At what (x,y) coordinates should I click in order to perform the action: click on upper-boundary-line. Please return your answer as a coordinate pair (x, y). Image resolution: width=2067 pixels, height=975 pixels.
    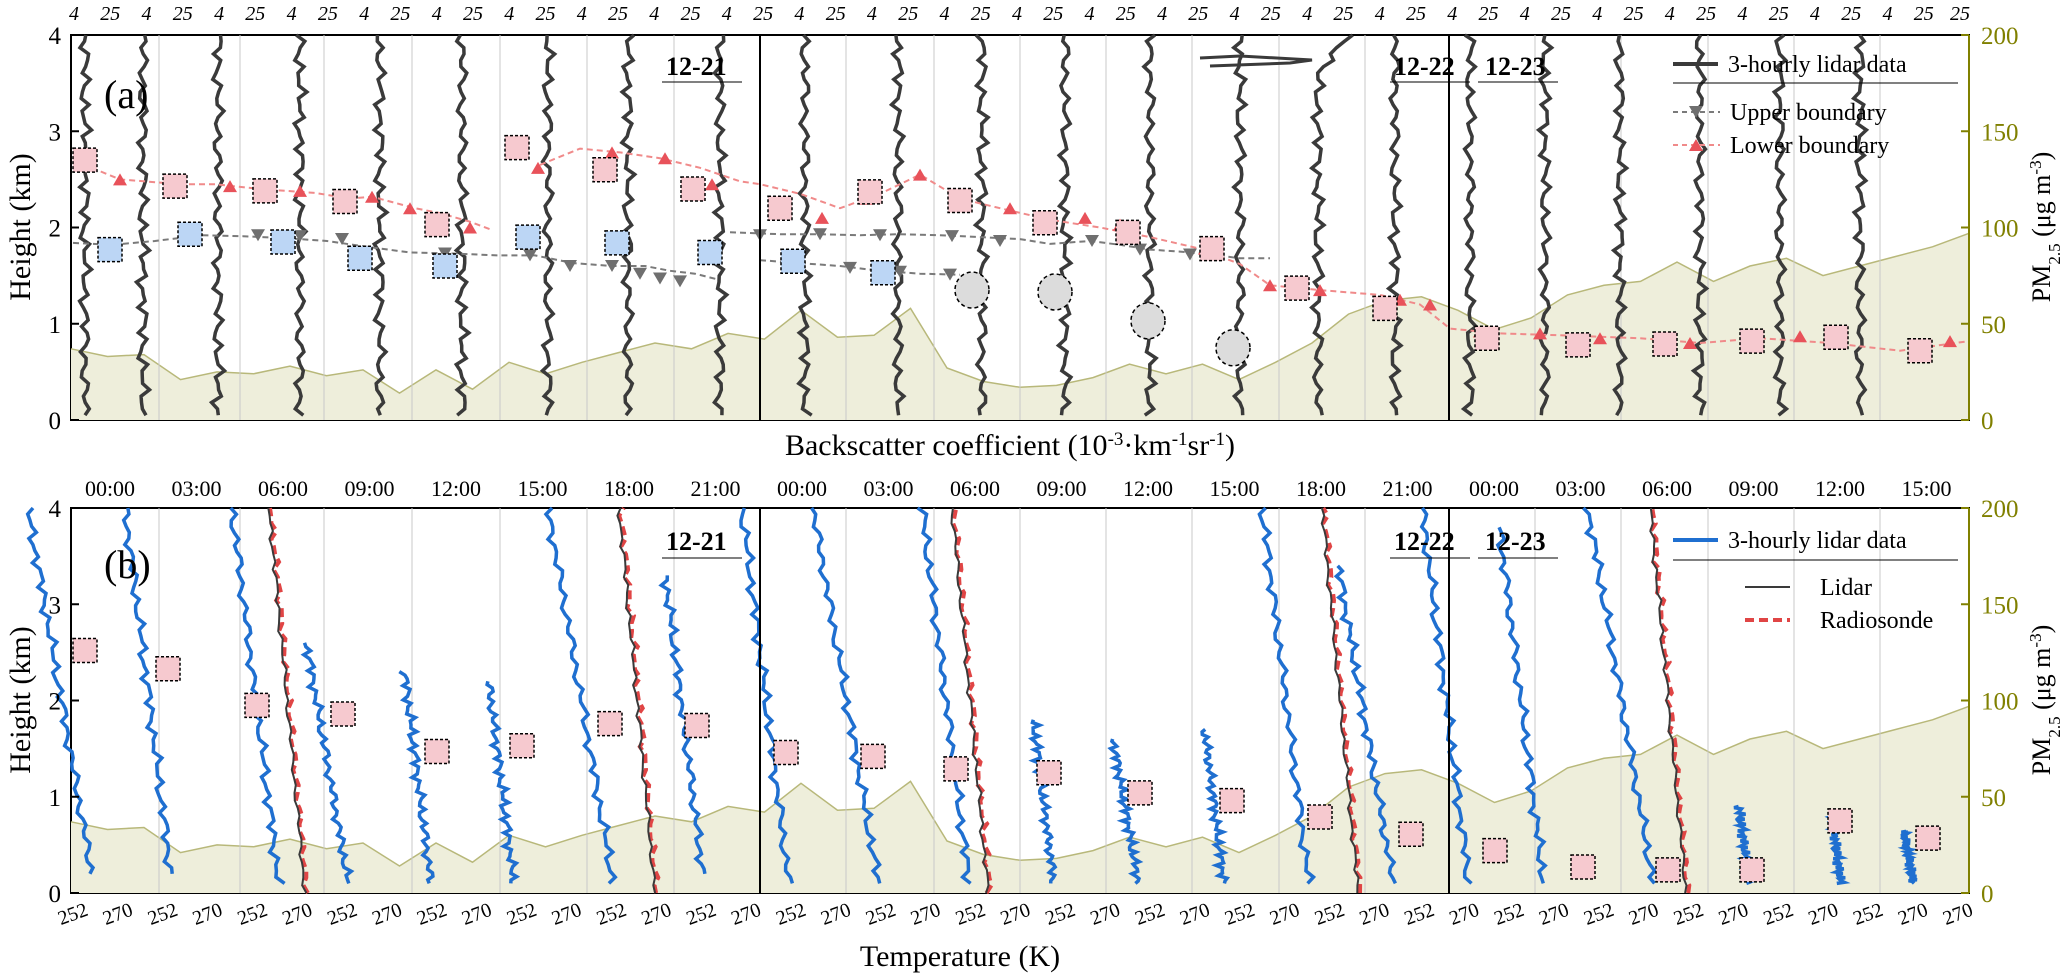
    Looking at the image, I should click on (999, 245).